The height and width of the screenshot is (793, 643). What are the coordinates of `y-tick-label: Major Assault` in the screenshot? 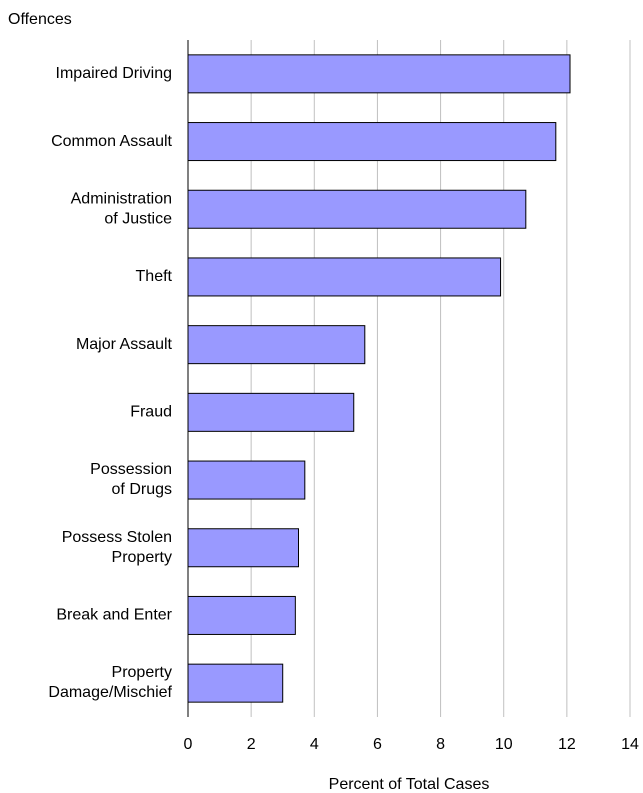 It's located at (124, 344).